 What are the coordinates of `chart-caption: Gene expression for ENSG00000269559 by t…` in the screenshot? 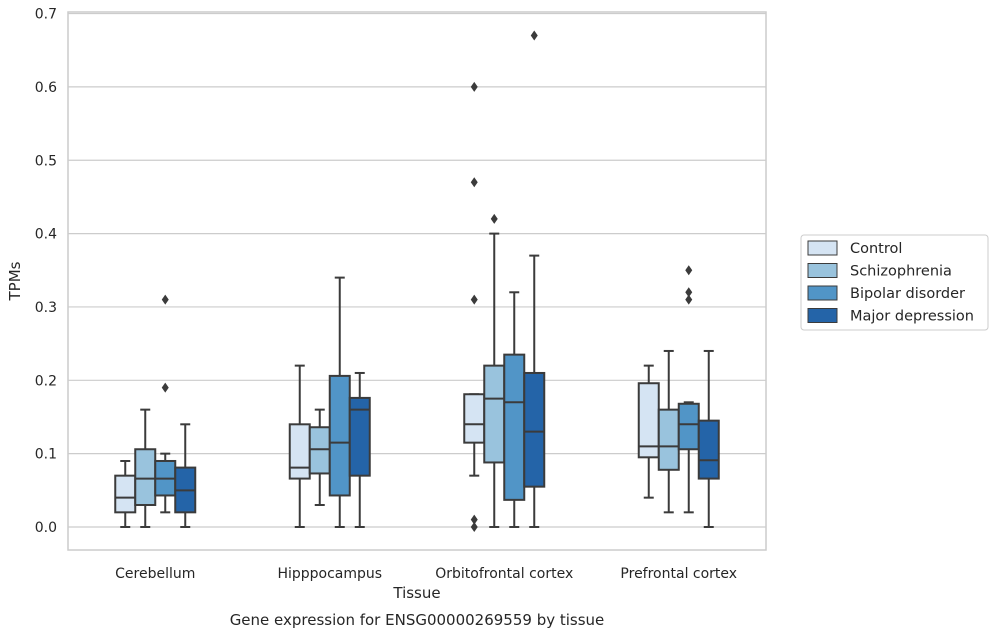 It's located at (417, 620).